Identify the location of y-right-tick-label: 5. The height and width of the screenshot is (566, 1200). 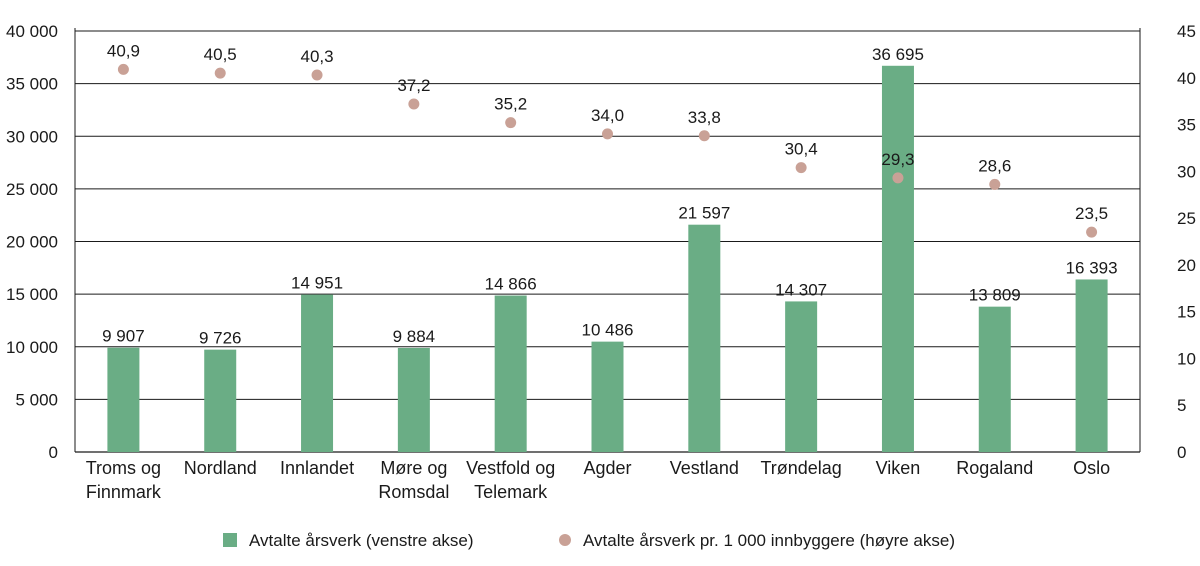
(1181, 405).